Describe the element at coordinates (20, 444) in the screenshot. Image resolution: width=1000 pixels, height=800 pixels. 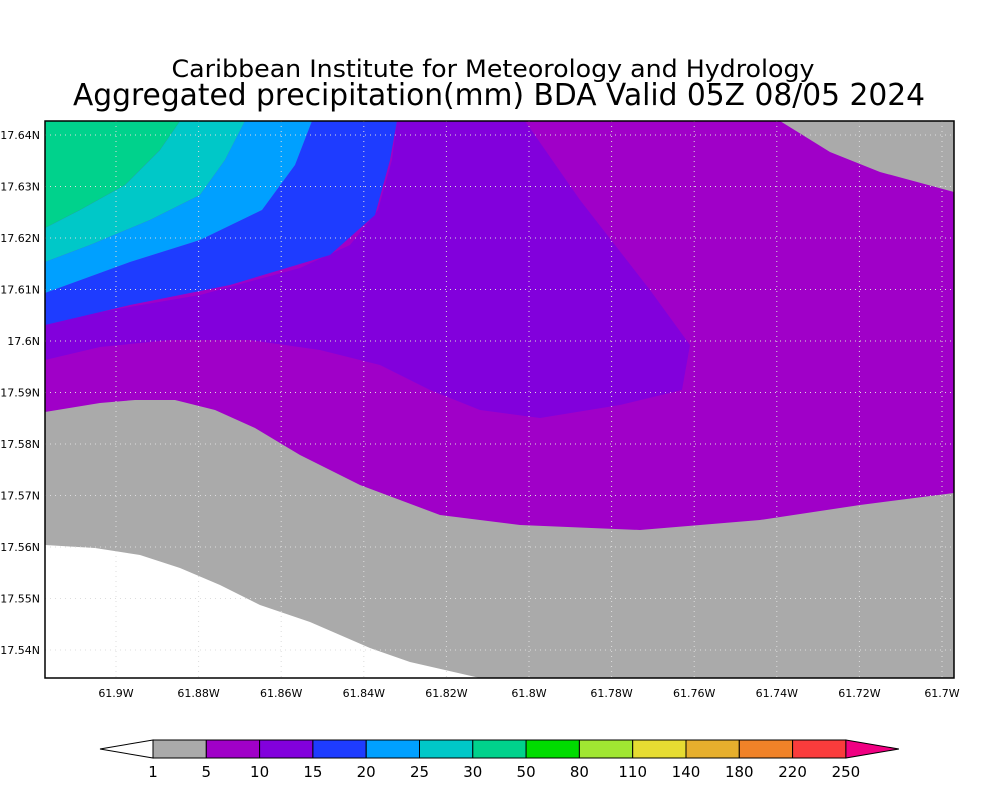
I see `y-tick-label: 17.58N` at that location.